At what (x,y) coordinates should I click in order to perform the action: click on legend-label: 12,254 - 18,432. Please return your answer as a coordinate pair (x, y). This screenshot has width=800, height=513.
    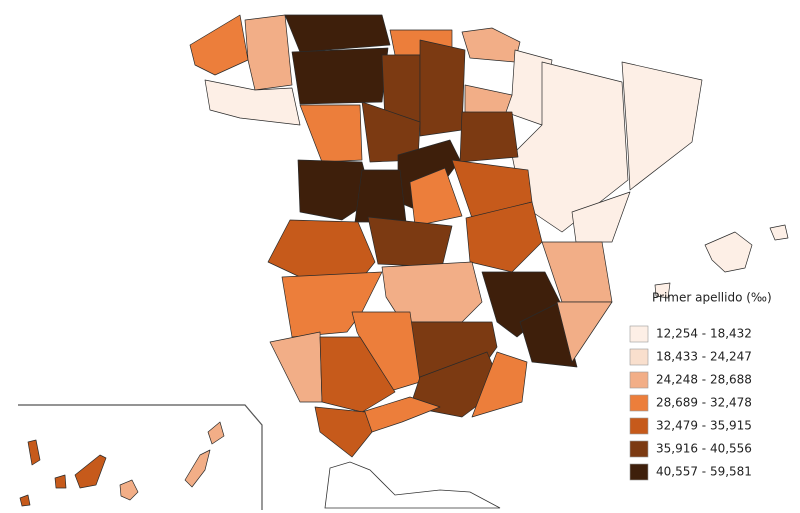
    Looking at the image, I should click on (704, 334).